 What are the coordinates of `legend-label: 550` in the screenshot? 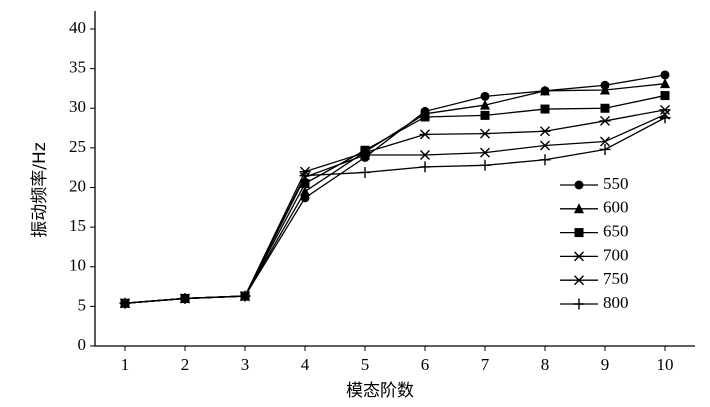 It's located at (616, 183).